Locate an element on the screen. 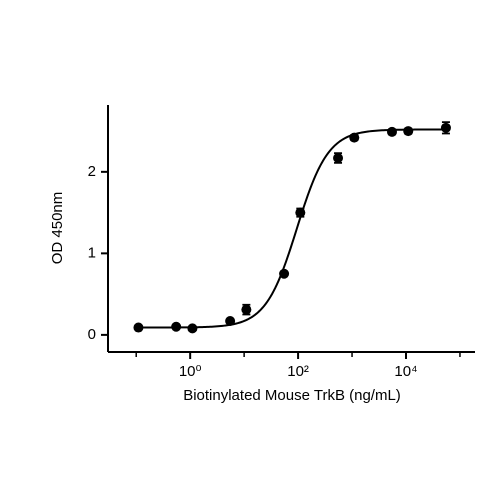 Image resolution: width=500 pixels, height=500 pixels. x-tick-label: 10² is located at coordinates (298, 371).